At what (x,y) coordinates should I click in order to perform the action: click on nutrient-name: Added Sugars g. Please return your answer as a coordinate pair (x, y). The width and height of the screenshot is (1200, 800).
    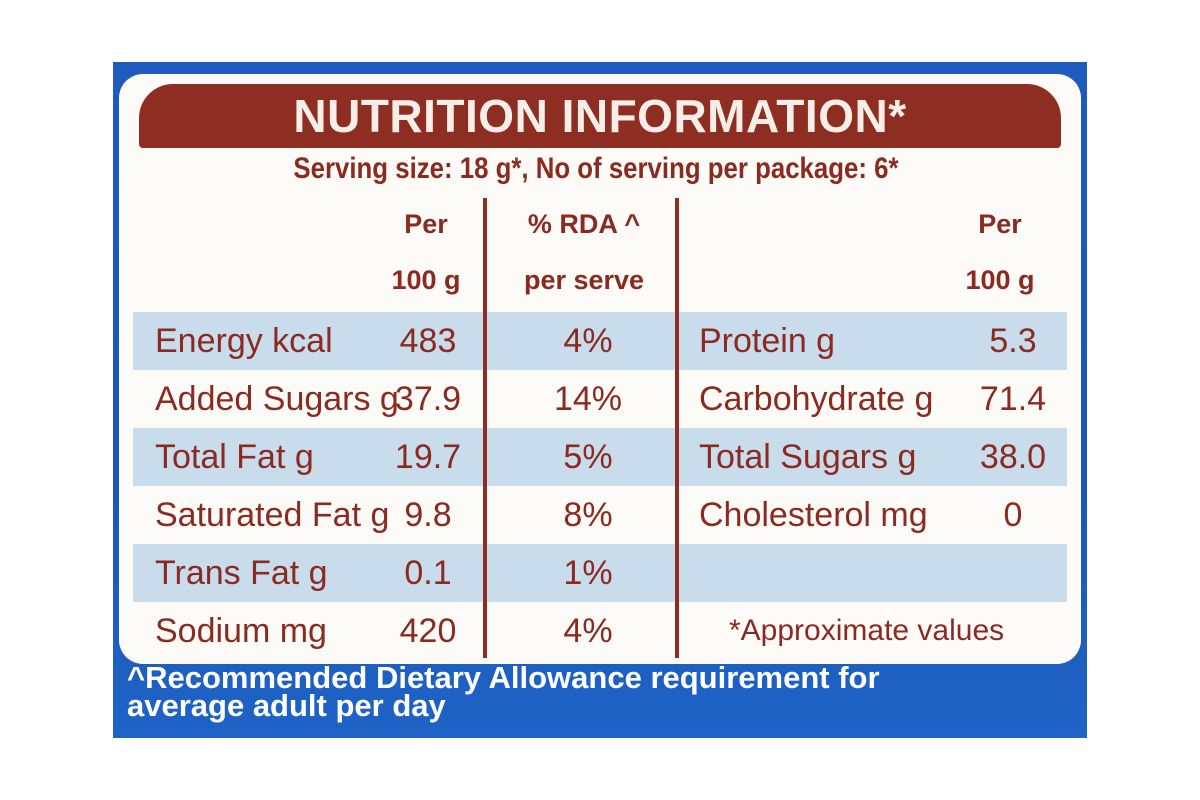
    Looking at the image, I should click on (277, 399).